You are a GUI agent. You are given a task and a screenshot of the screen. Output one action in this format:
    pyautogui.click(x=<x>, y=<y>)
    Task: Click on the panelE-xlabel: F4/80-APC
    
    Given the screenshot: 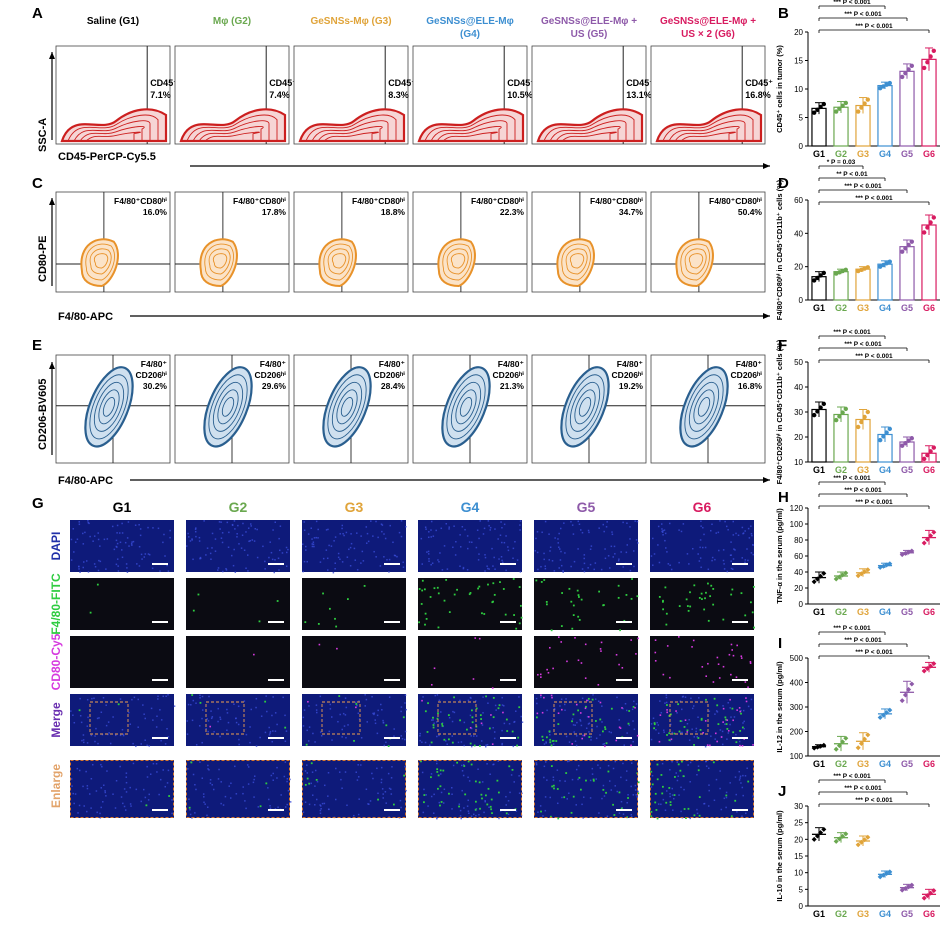 What is the action you would take?
    pyautogui.click(x=85, y=481)
    